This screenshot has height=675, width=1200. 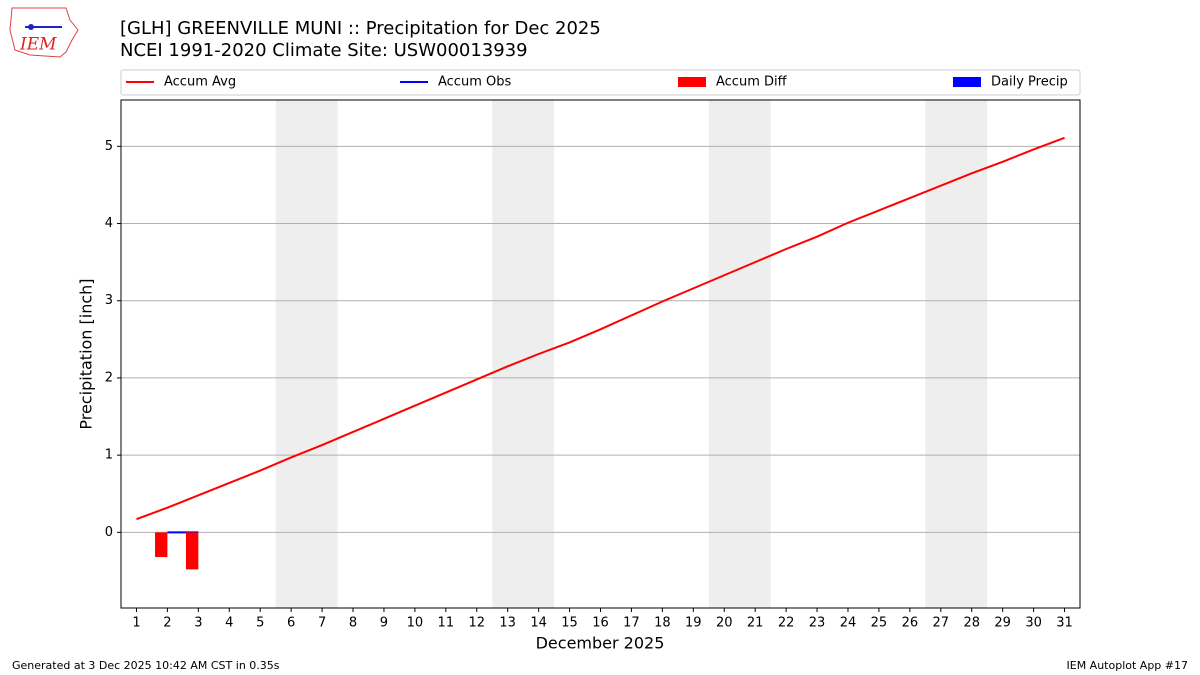 What do you see at coordinates (167, 623) in the screenshot?
I see `x-tick-label: 2` at bounding box center [167, 623].